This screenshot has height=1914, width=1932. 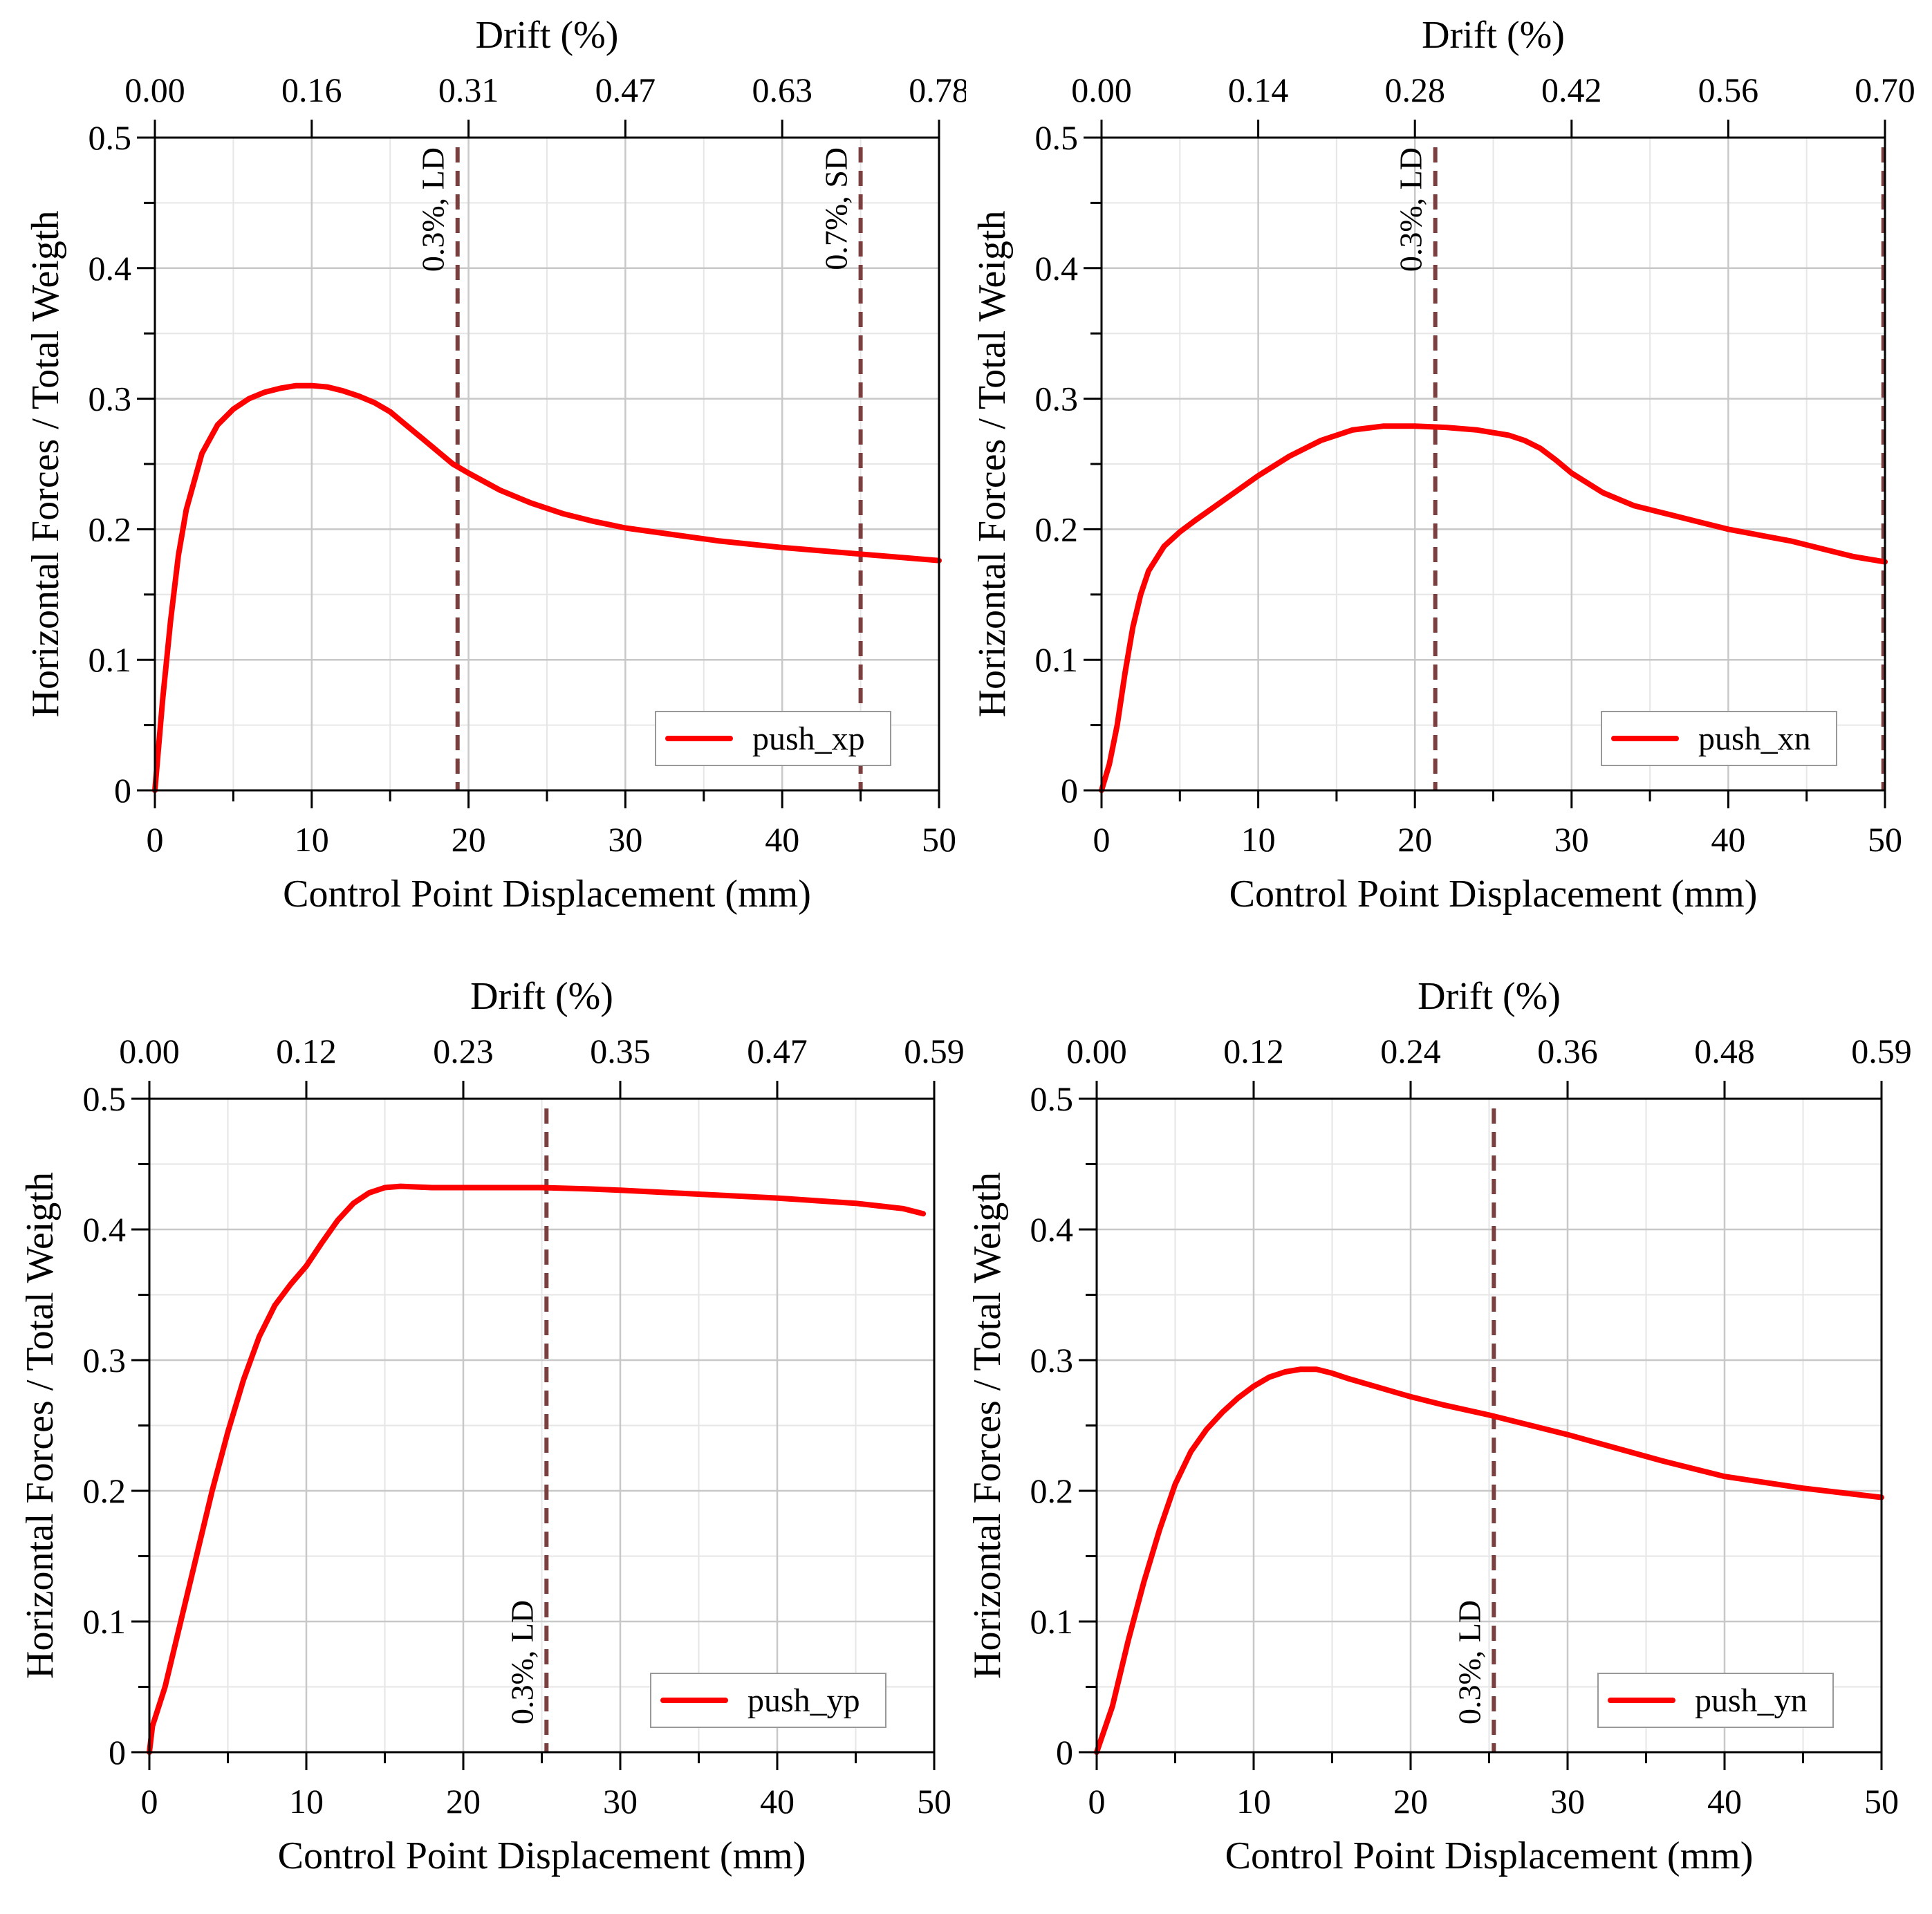 What do you see at coordinates (1724, 1051) in the screenshot?
I see `x2-tick-label: 0.48` at bounding box center [1724, 1051].